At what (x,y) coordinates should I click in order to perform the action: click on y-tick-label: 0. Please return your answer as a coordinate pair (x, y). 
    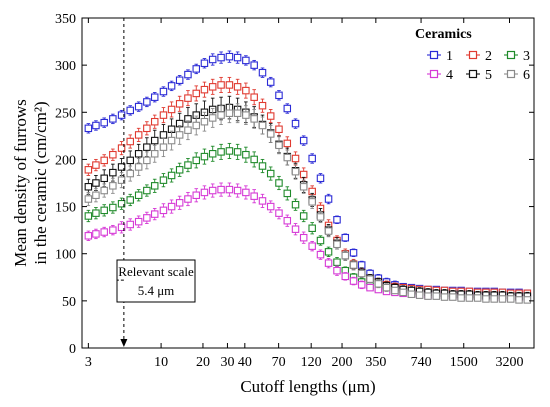
    Looking at the image, I should click on (72, 349).